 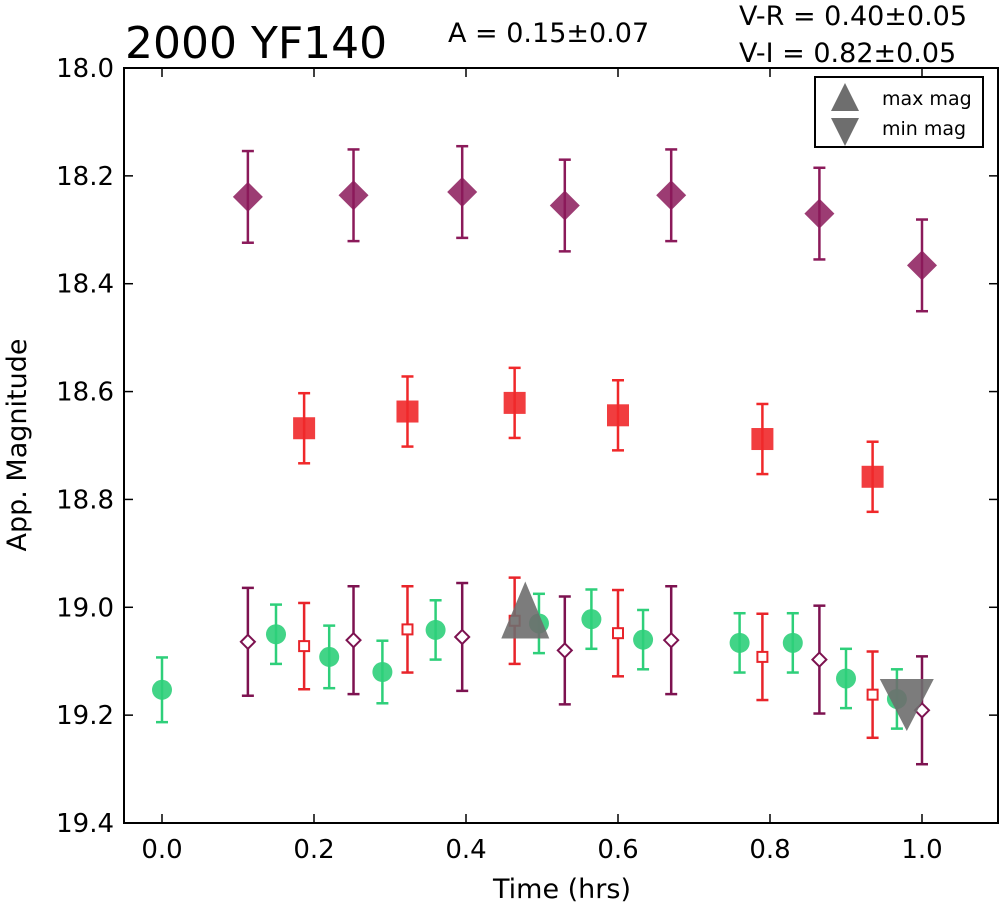 I want to click on y-tick-label: 19.4, so click(x=85, y=824).